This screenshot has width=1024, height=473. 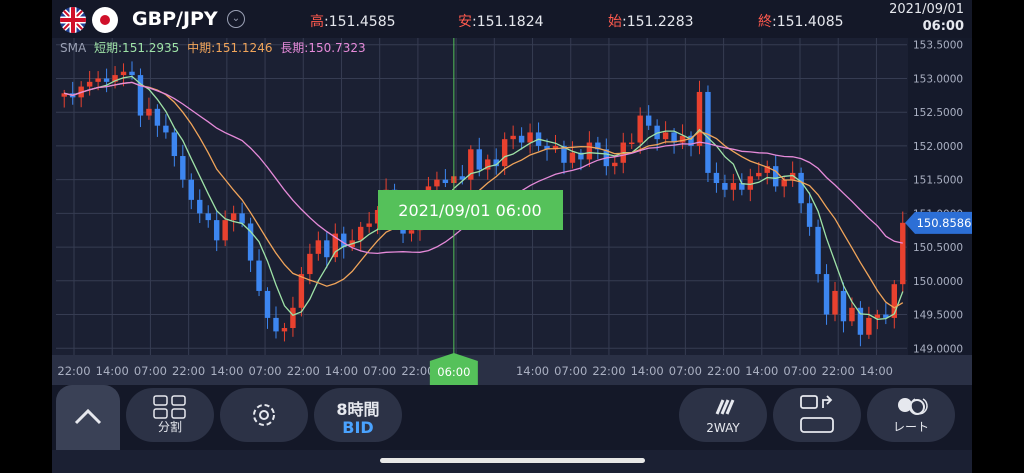 What do you see at coordinates (938, 46) in the screenshot?
I see `y-tick-label: 153.5000` at bounding box center [938, 46].